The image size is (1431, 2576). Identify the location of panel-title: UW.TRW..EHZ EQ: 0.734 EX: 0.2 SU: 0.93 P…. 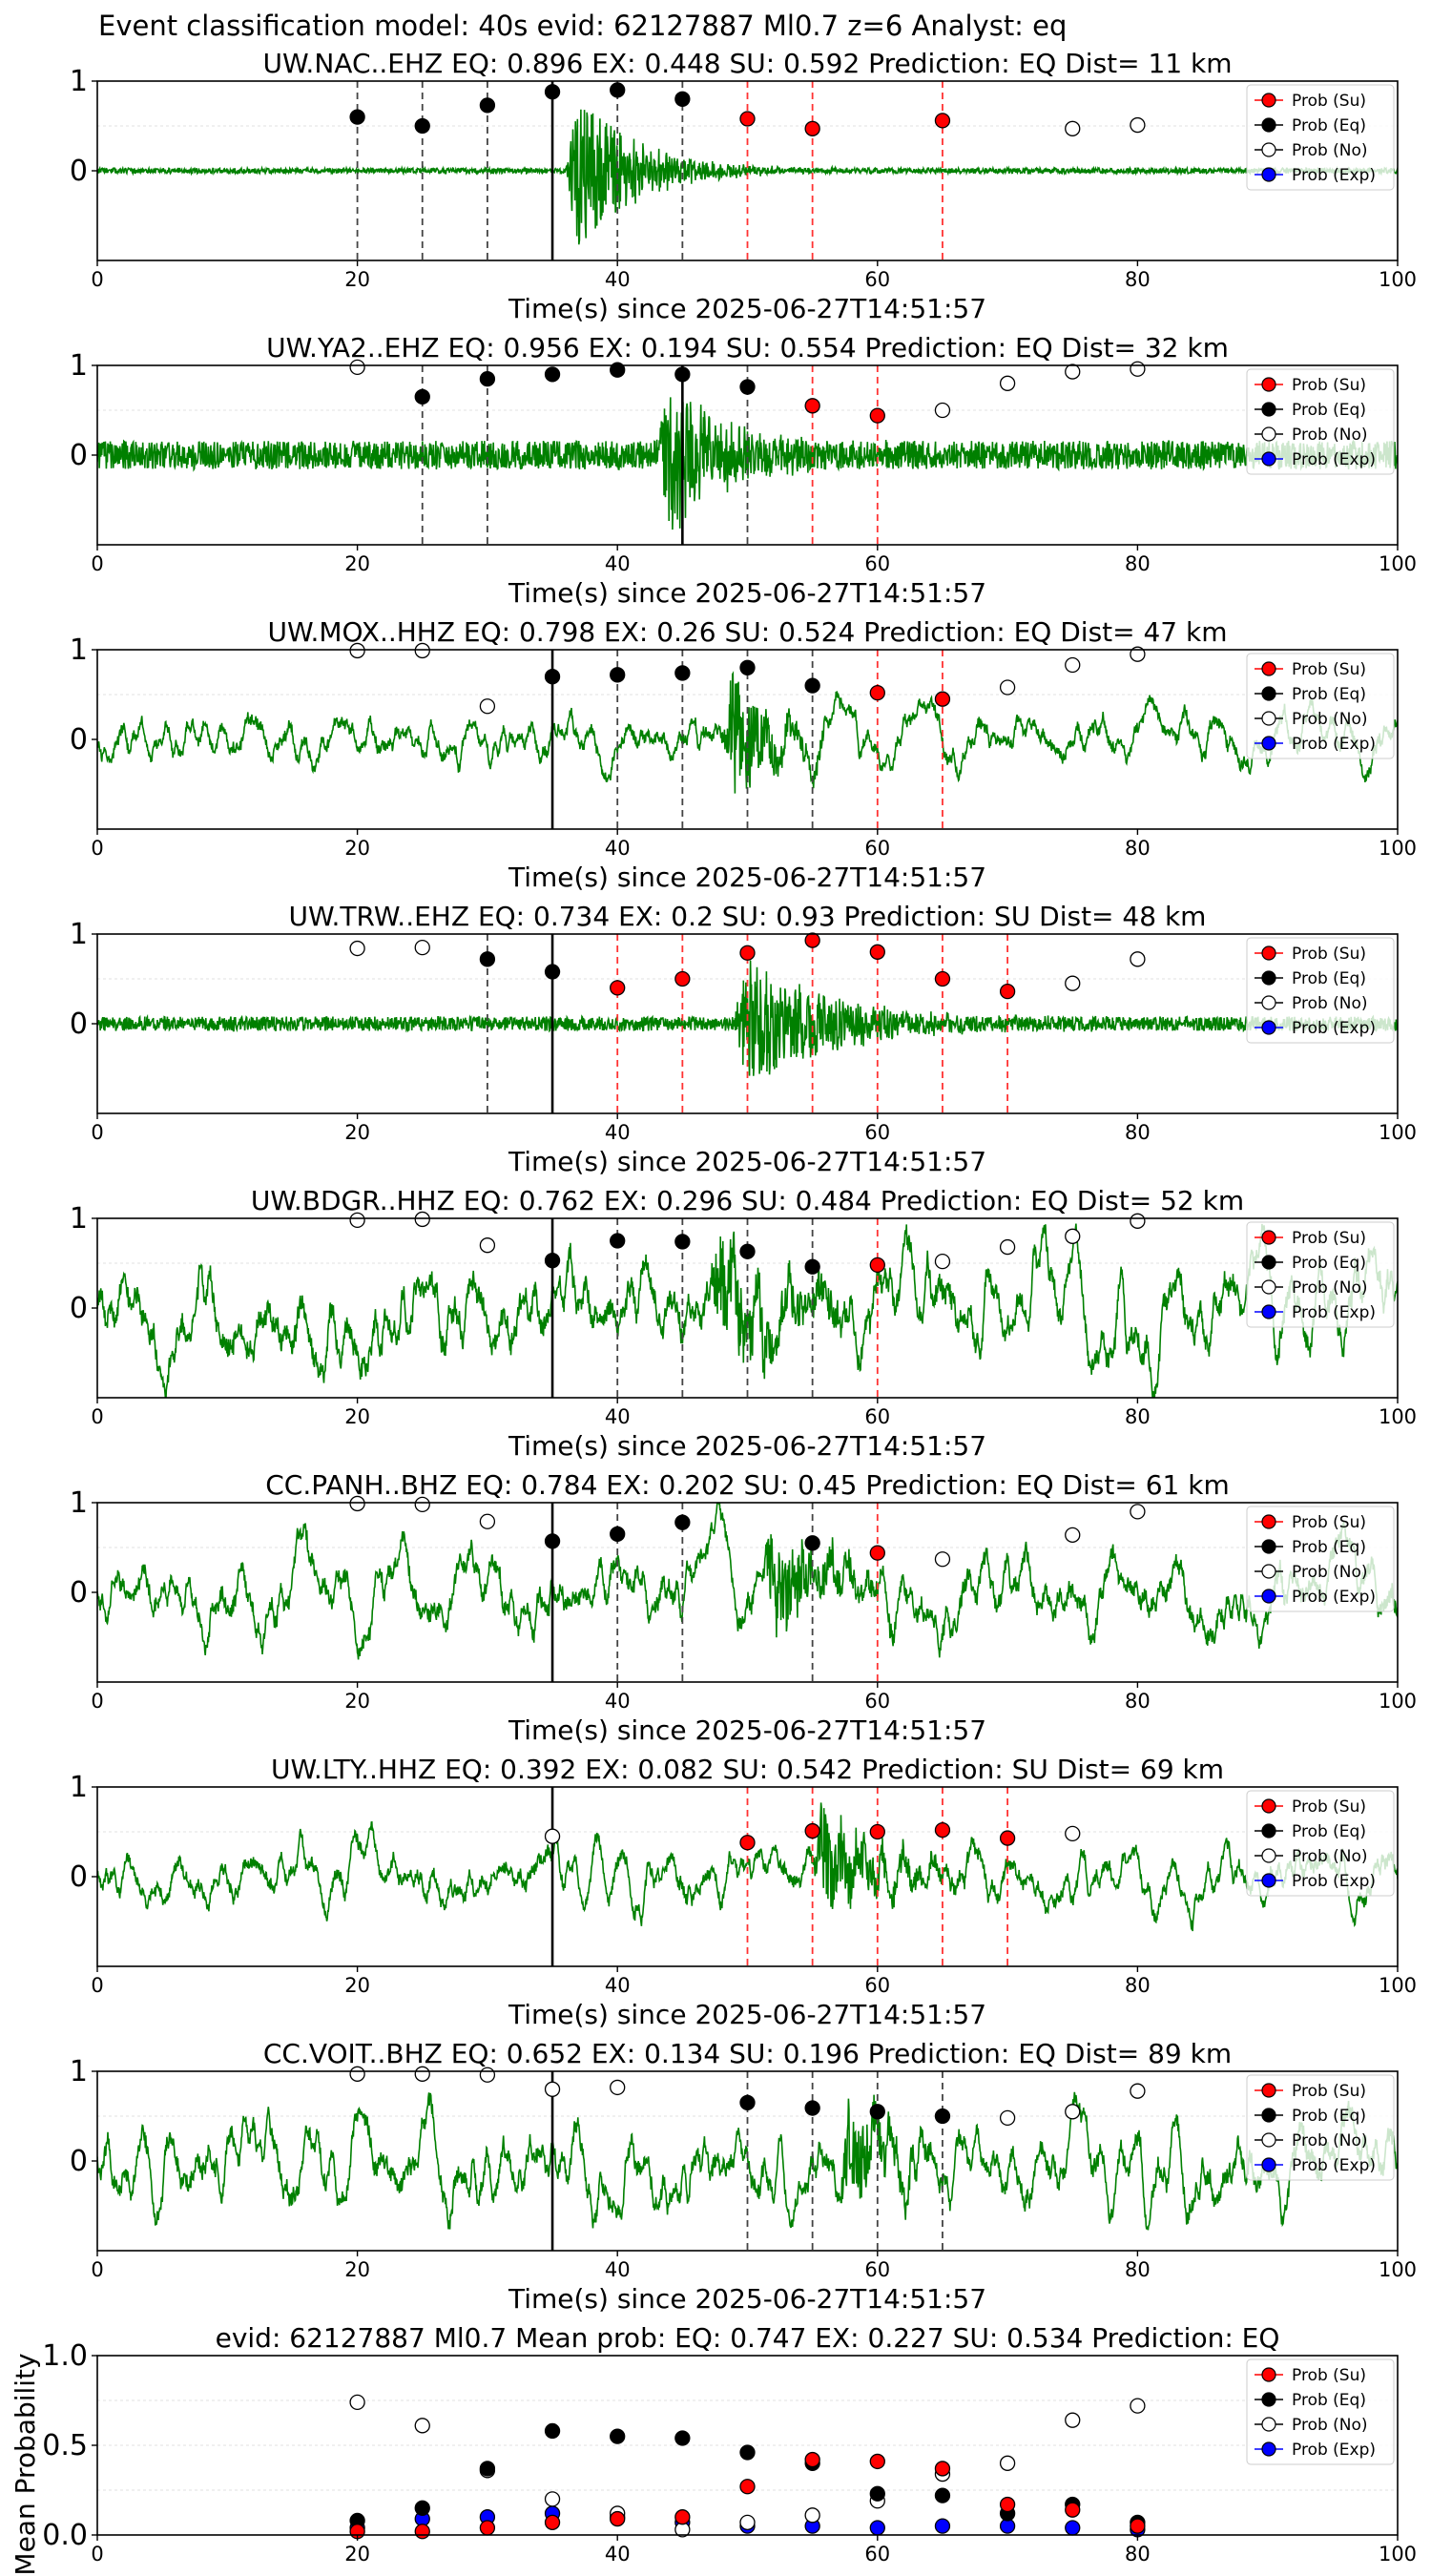
(748, 916).